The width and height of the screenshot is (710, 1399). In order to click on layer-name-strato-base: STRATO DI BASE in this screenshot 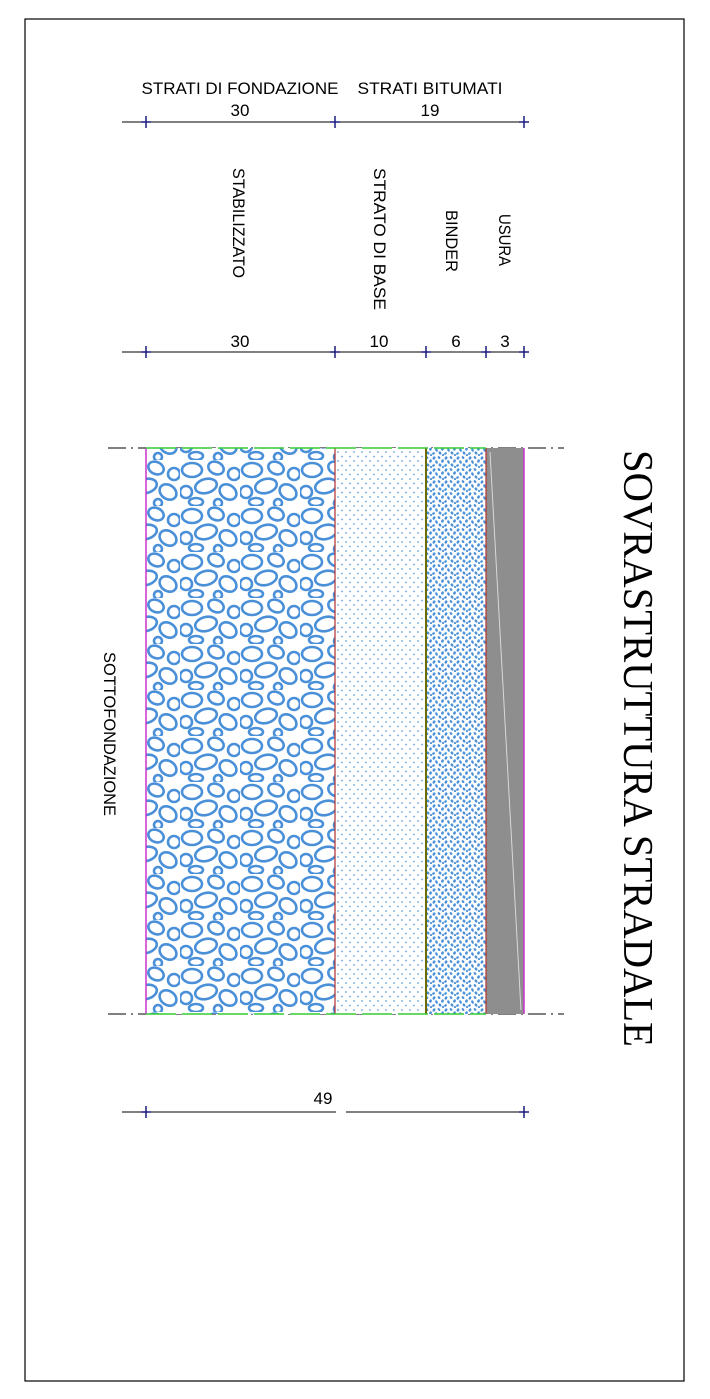, I will do `click(379, 239)`.